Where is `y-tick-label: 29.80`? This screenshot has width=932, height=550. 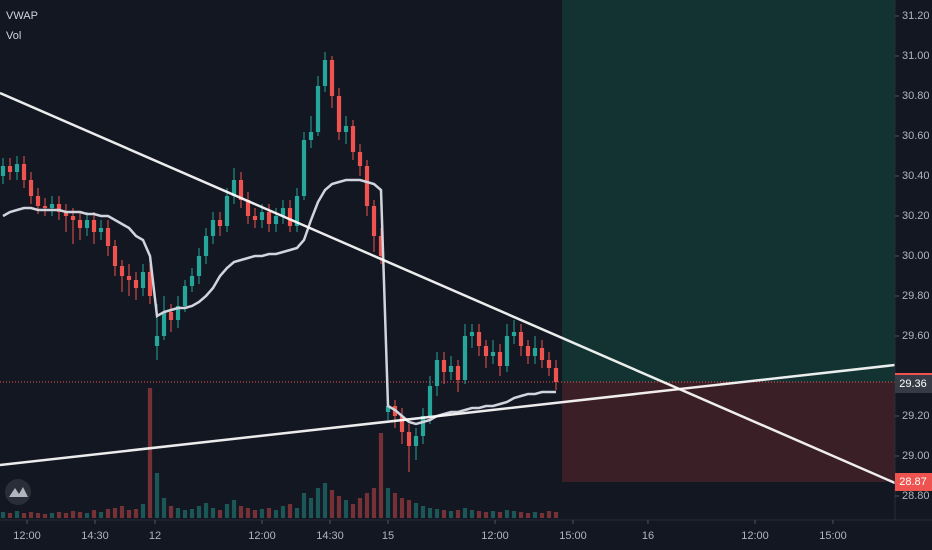 y-tick-label: 29.80 is located at coordinates (916, 296).